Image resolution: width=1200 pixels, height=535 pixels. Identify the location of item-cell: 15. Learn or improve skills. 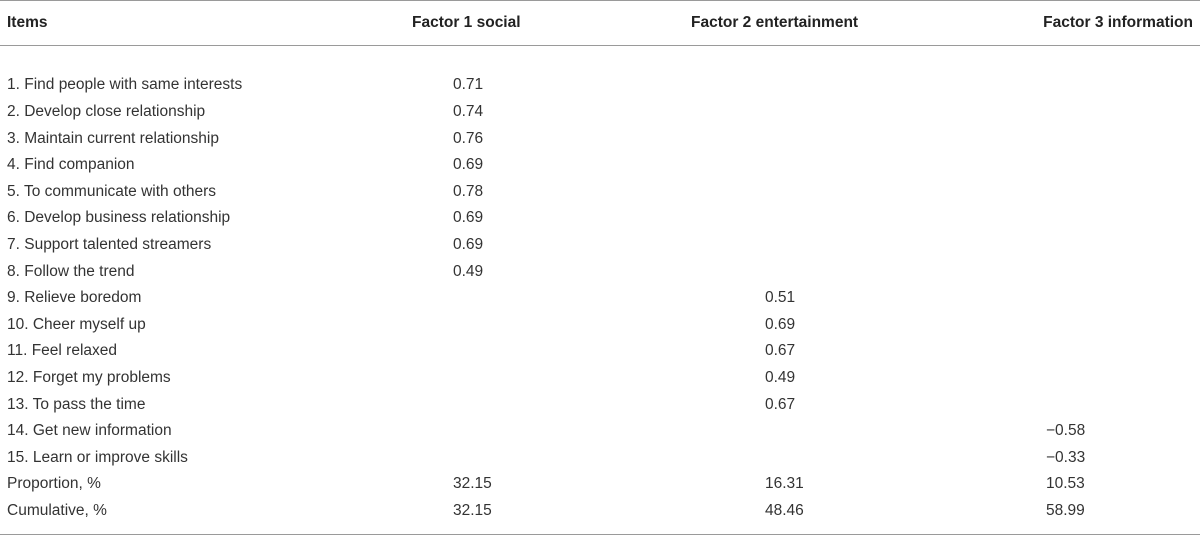
(97, 457).